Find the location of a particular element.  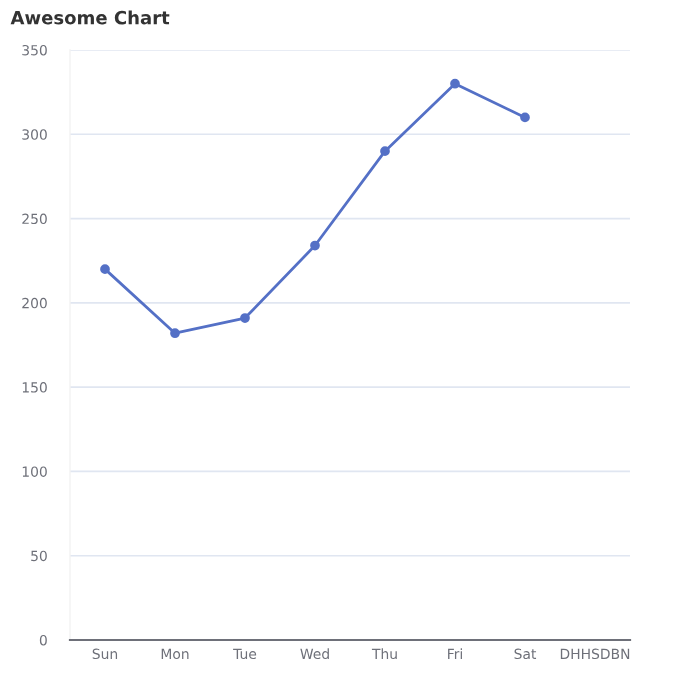

chart-title: Awesome Chart is located at coordinates (90, 17).